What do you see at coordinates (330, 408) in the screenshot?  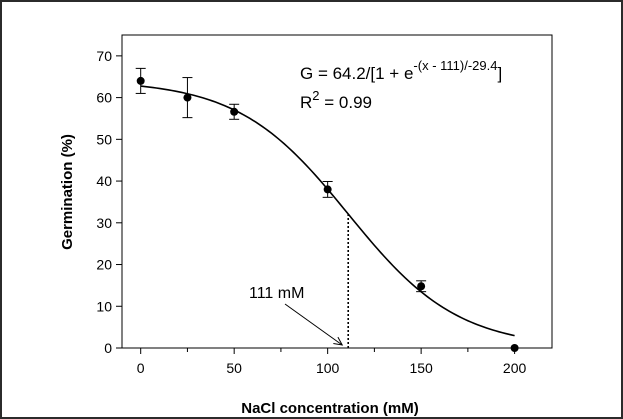 I see `x-axis-title: NaCl concentration (mM)` at bounding box center [330, 408].